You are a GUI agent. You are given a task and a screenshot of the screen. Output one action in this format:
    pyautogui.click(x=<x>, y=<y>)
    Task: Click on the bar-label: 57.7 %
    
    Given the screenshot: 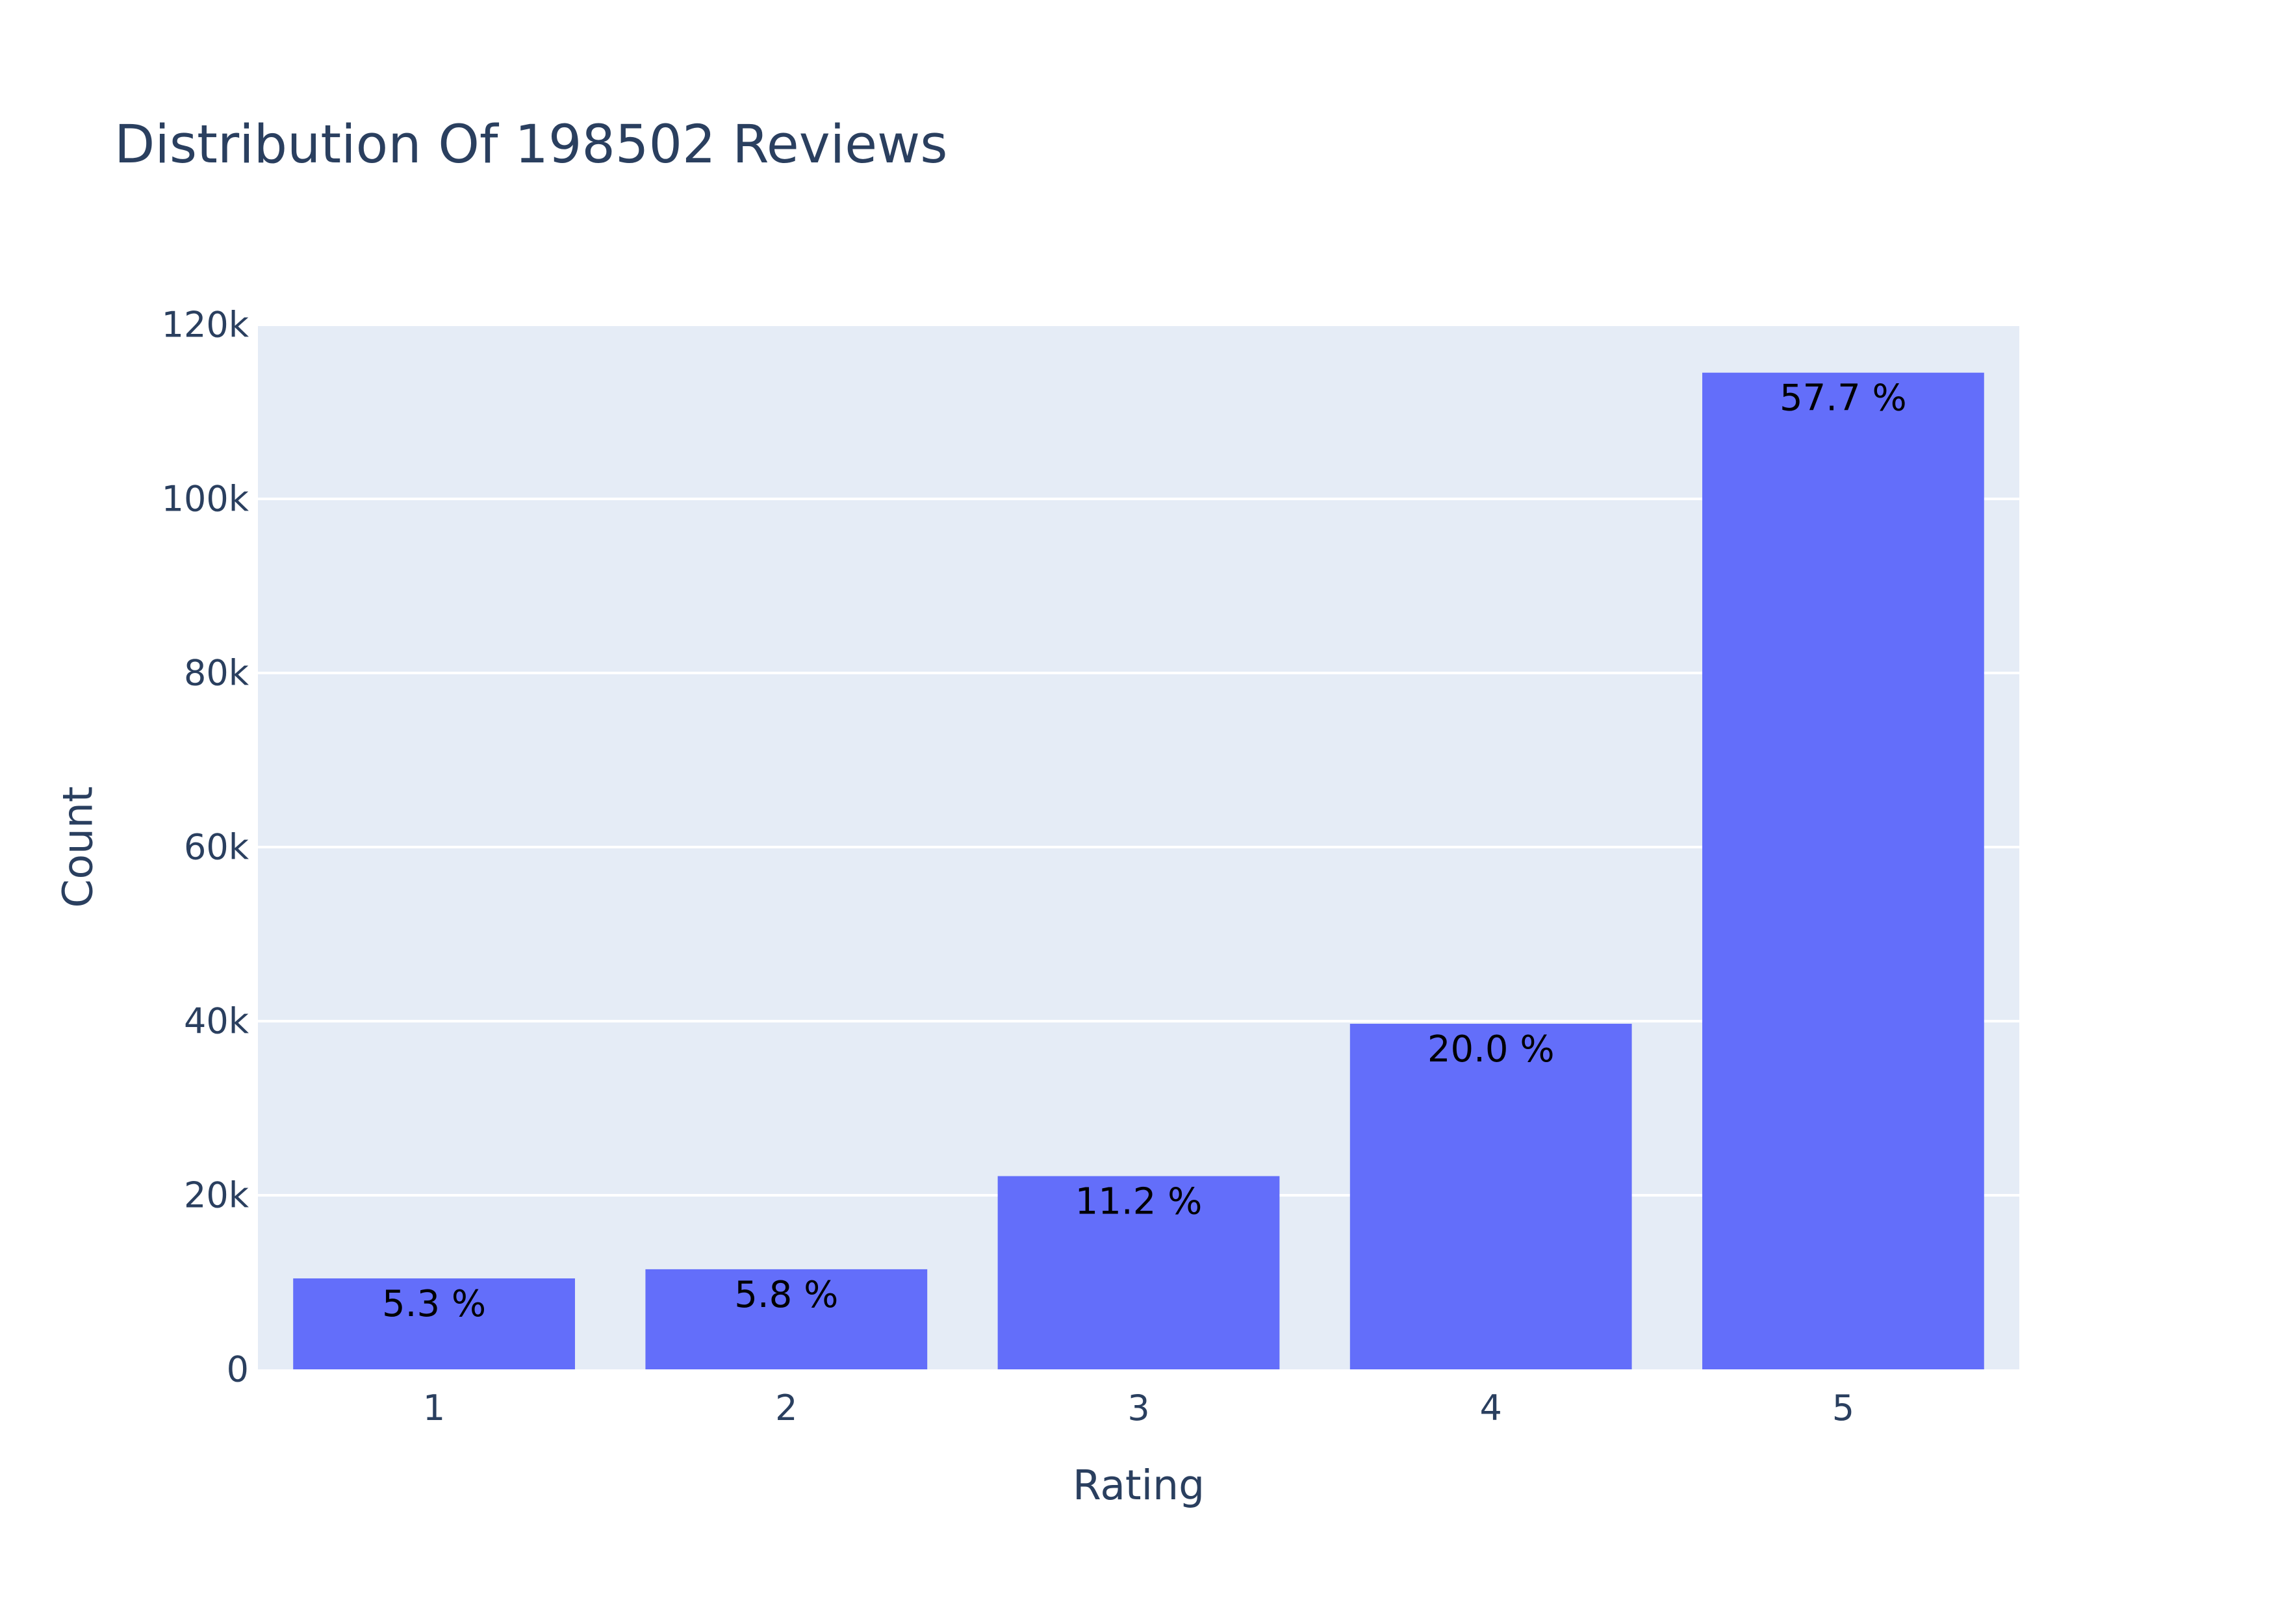 What is the action you would take?
    pyautogui.click(x=1843, y=398)
    